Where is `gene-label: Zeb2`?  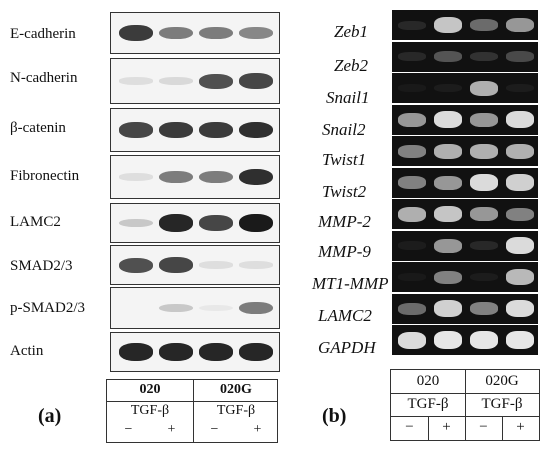 gene-label: Zeb2 is located at coordinates (351, 65).